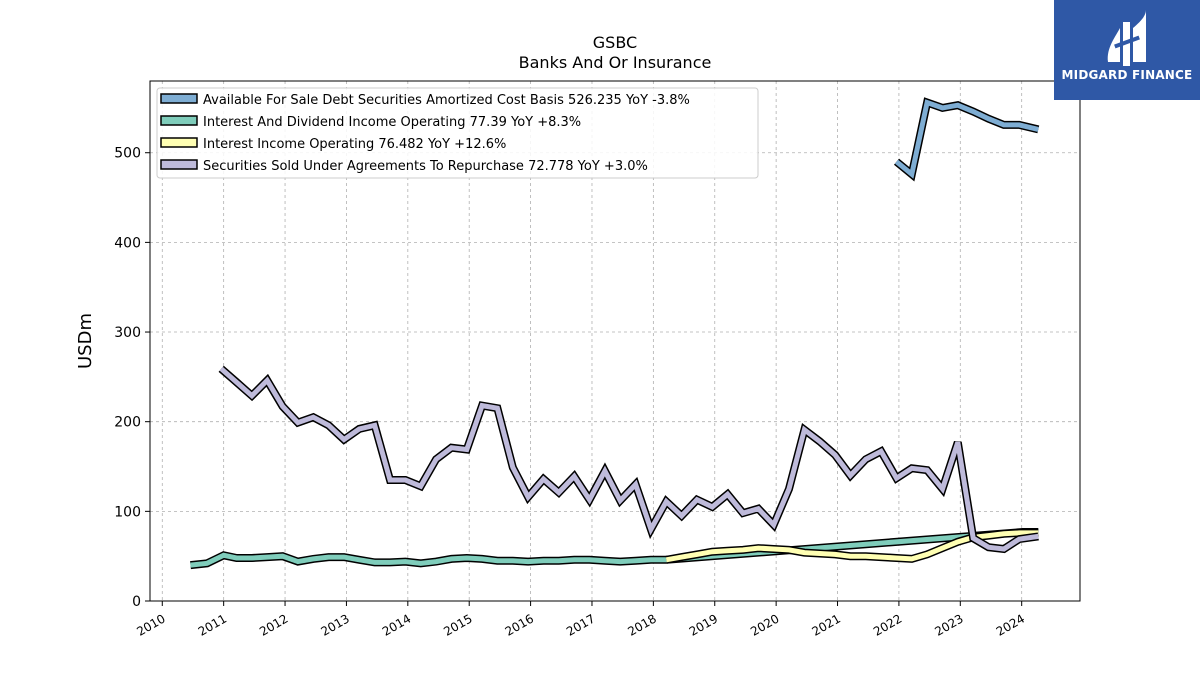  What do you see at coordinates (127, 423) in the screenshot?
I see `y-tick-label: 200` at bounding box center [127, 423].